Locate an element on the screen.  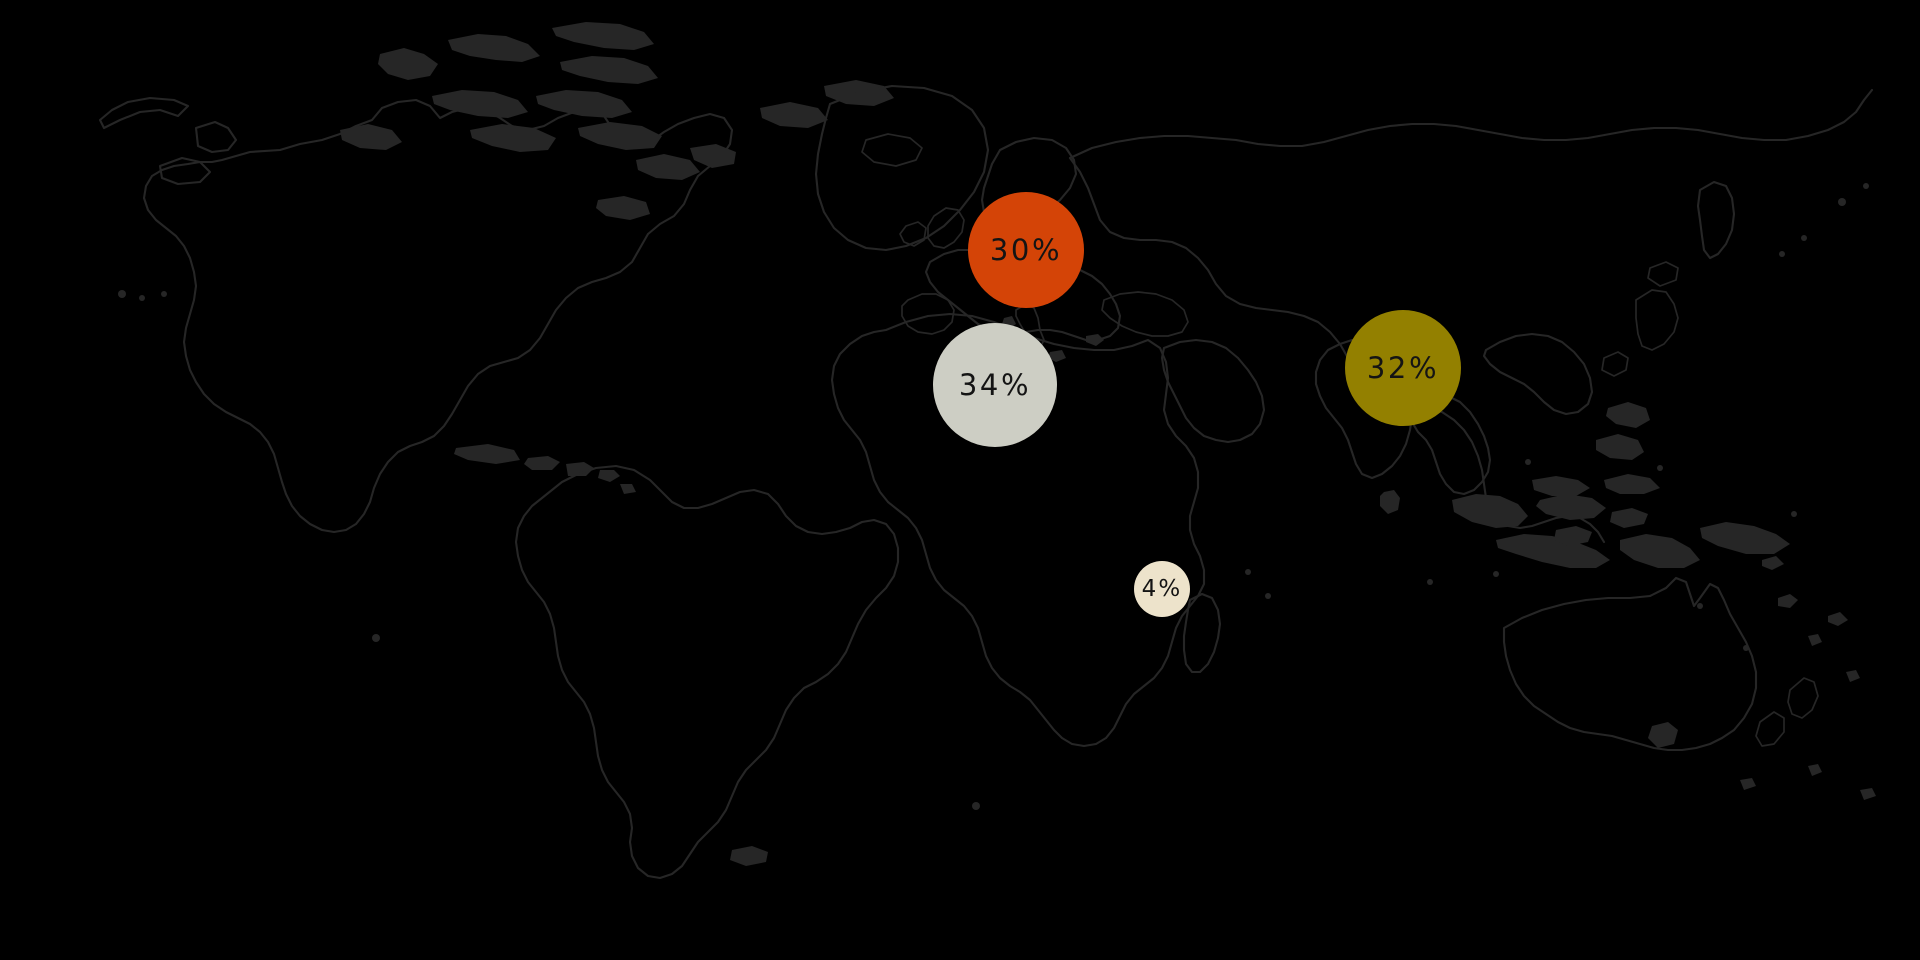
bubble-label-north-africa: 34% is located at coordinates (995, 384).